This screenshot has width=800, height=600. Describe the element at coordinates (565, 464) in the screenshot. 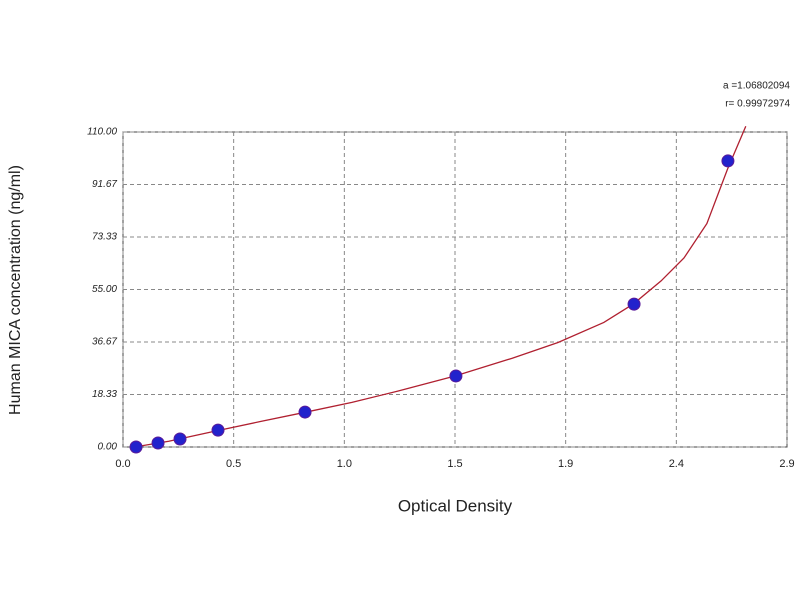

I see `x-tick-label: 1.9` at that location.